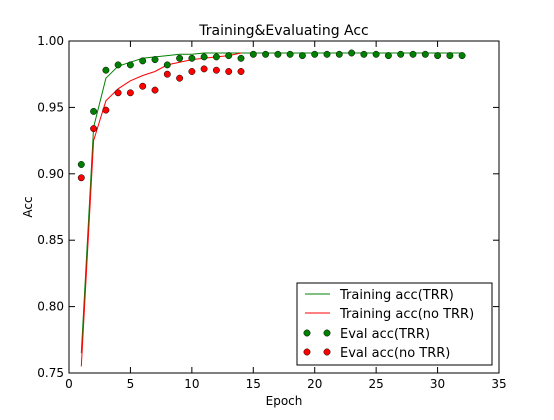  I want to click on x-tick-label: 15, so click(253, 384).